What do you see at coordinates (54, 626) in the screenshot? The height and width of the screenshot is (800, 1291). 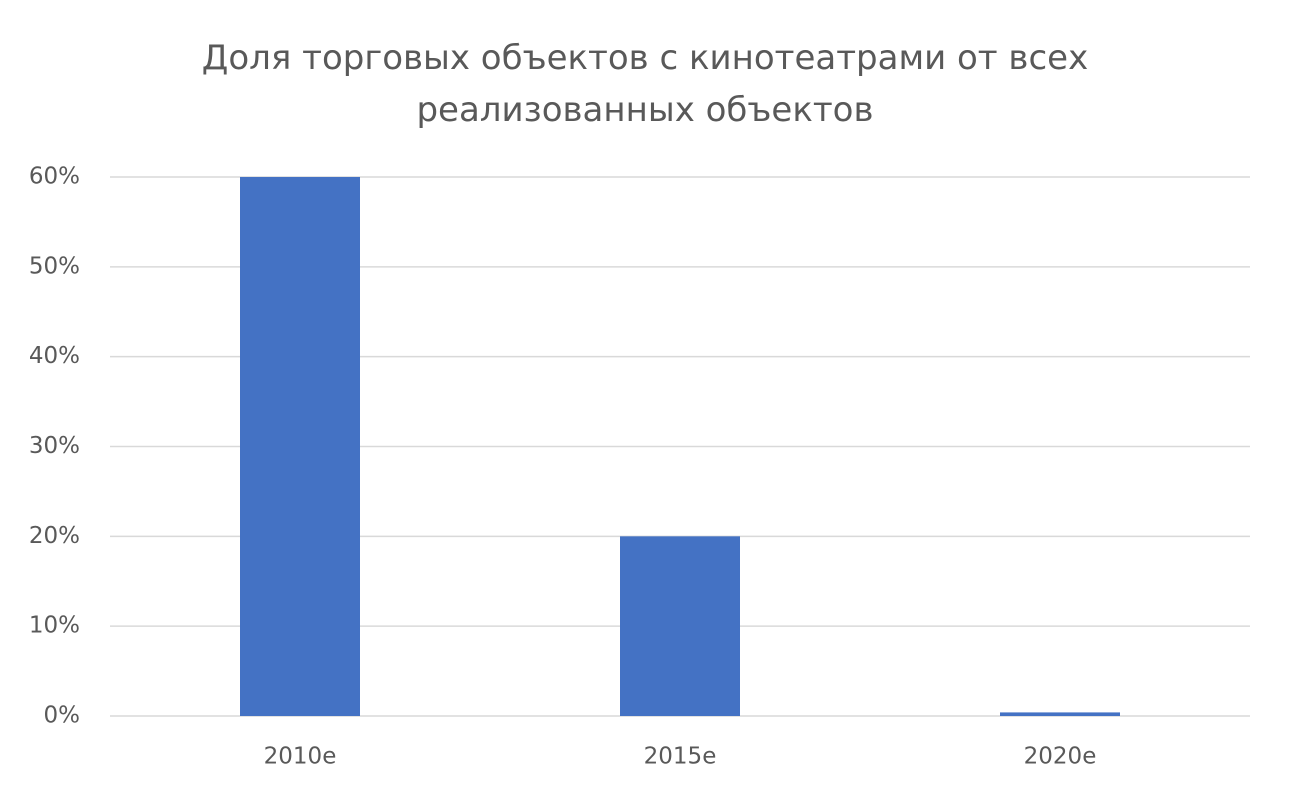 I see `y-tick-label: 10%` at bounding box center [54, 626].